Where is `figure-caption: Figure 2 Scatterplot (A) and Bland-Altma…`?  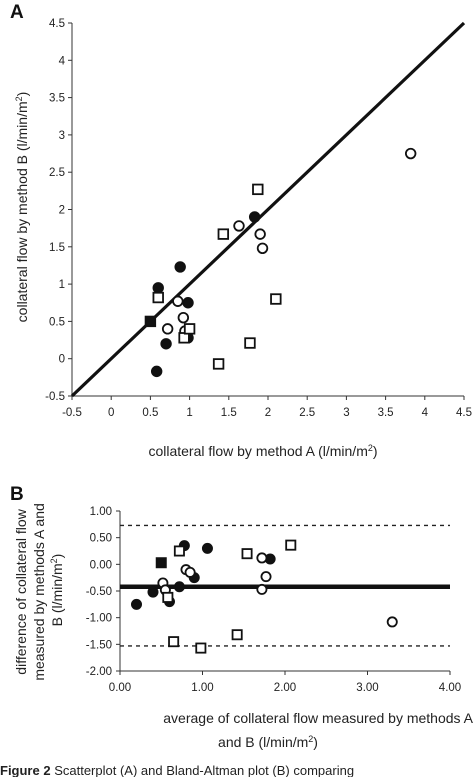 figure-caption: Figure 2 Scatterplot (A) and Bland-Altma… is located at coordinates (177, 770).